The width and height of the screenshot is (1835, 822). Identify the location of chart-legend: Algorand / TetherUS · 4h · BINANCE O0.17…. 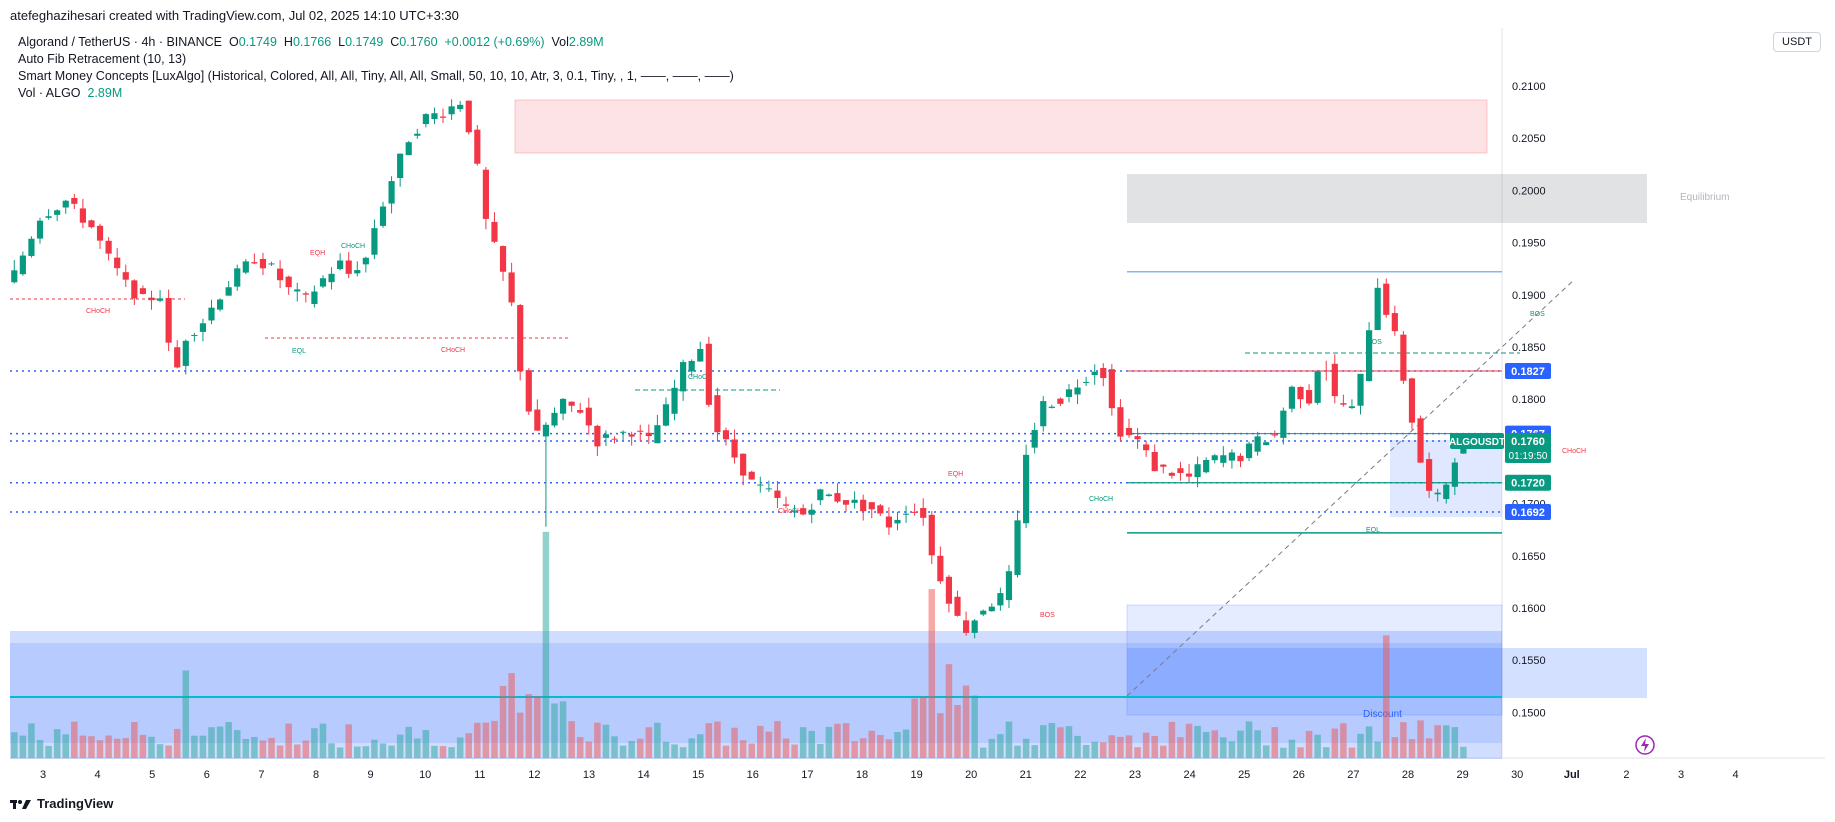
(376, 68).